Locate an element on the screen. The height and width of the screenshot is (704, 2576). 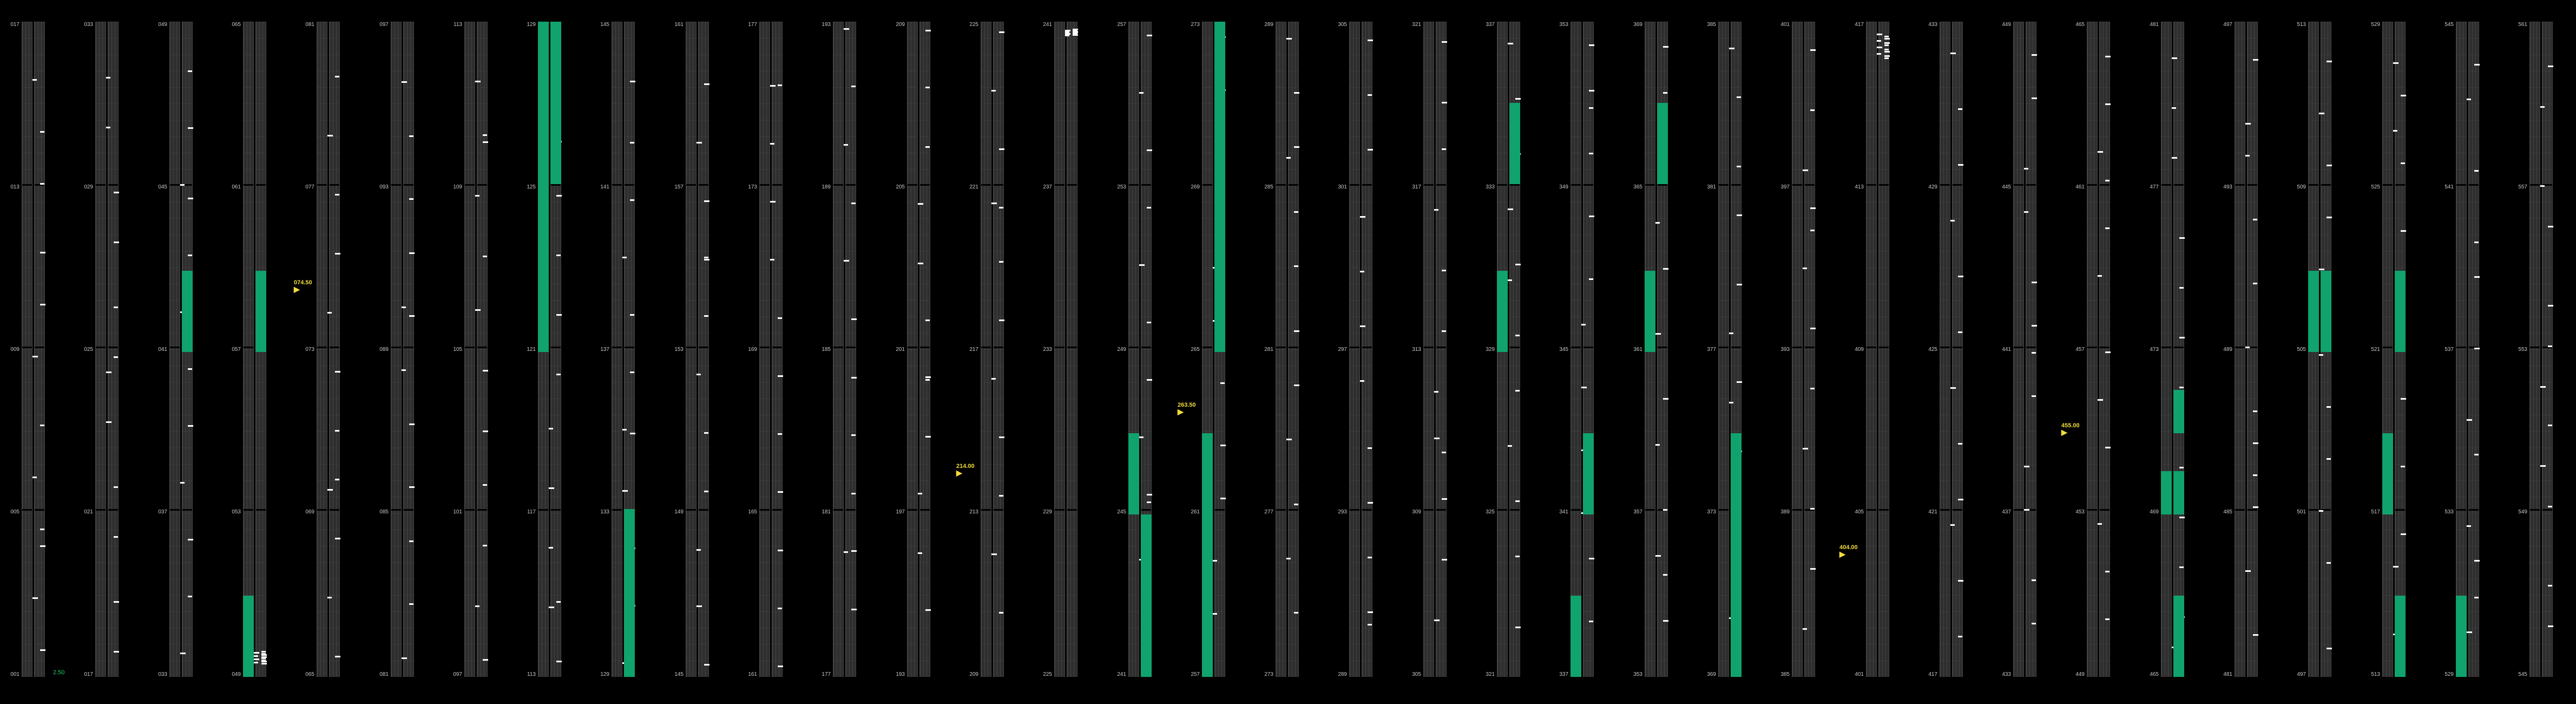
ladder-column: 177 173 169 165 161 is located at coordinates (766, 349).